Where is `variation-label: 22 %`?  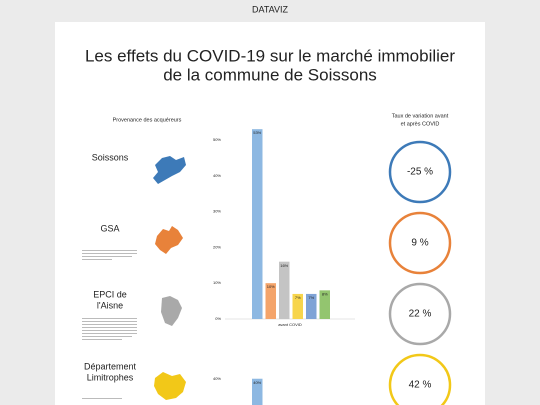
variation-label: 22 % is located at coordinates (420, 314).